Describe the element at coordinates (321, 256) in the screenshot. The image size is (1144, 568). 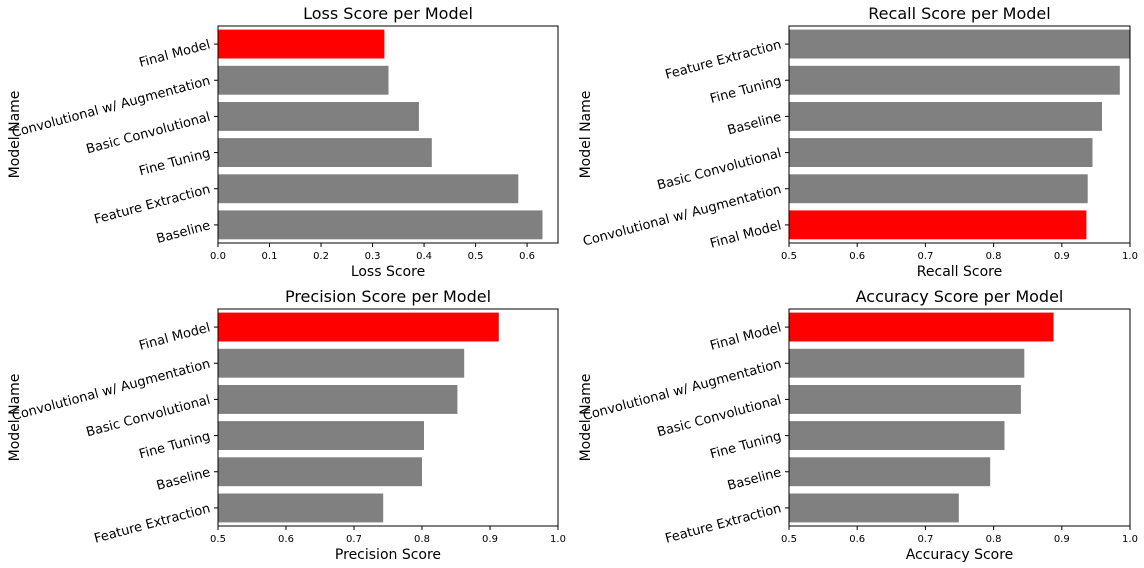
I see `x-tick-label: 0.2` at that location.